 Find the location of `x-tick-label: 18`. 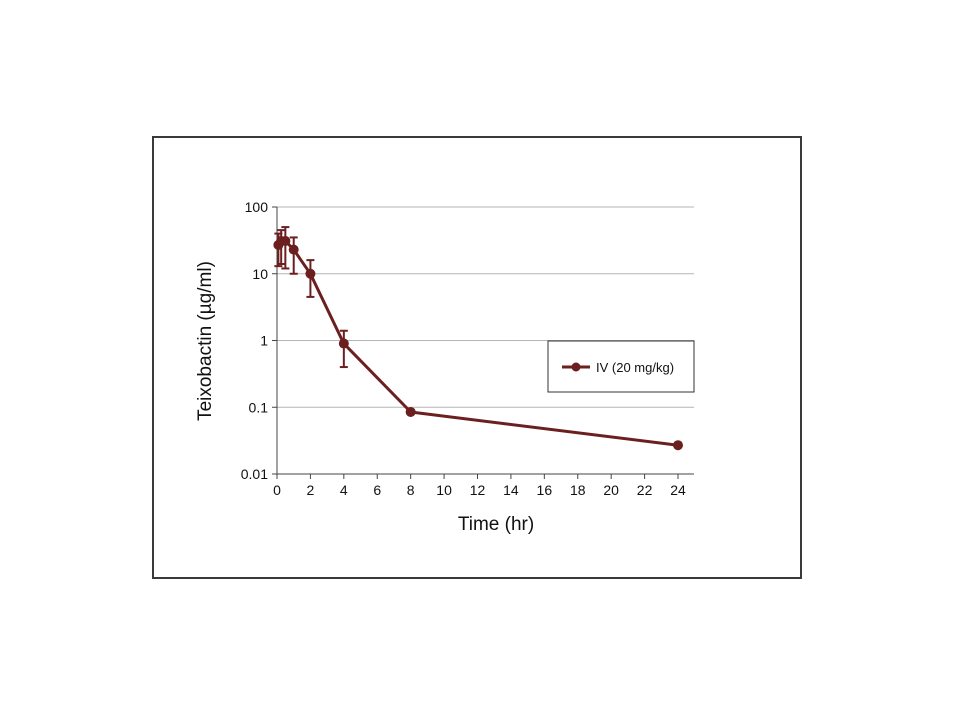

x-tick-label: 18 is located at coordinates (578, 490).